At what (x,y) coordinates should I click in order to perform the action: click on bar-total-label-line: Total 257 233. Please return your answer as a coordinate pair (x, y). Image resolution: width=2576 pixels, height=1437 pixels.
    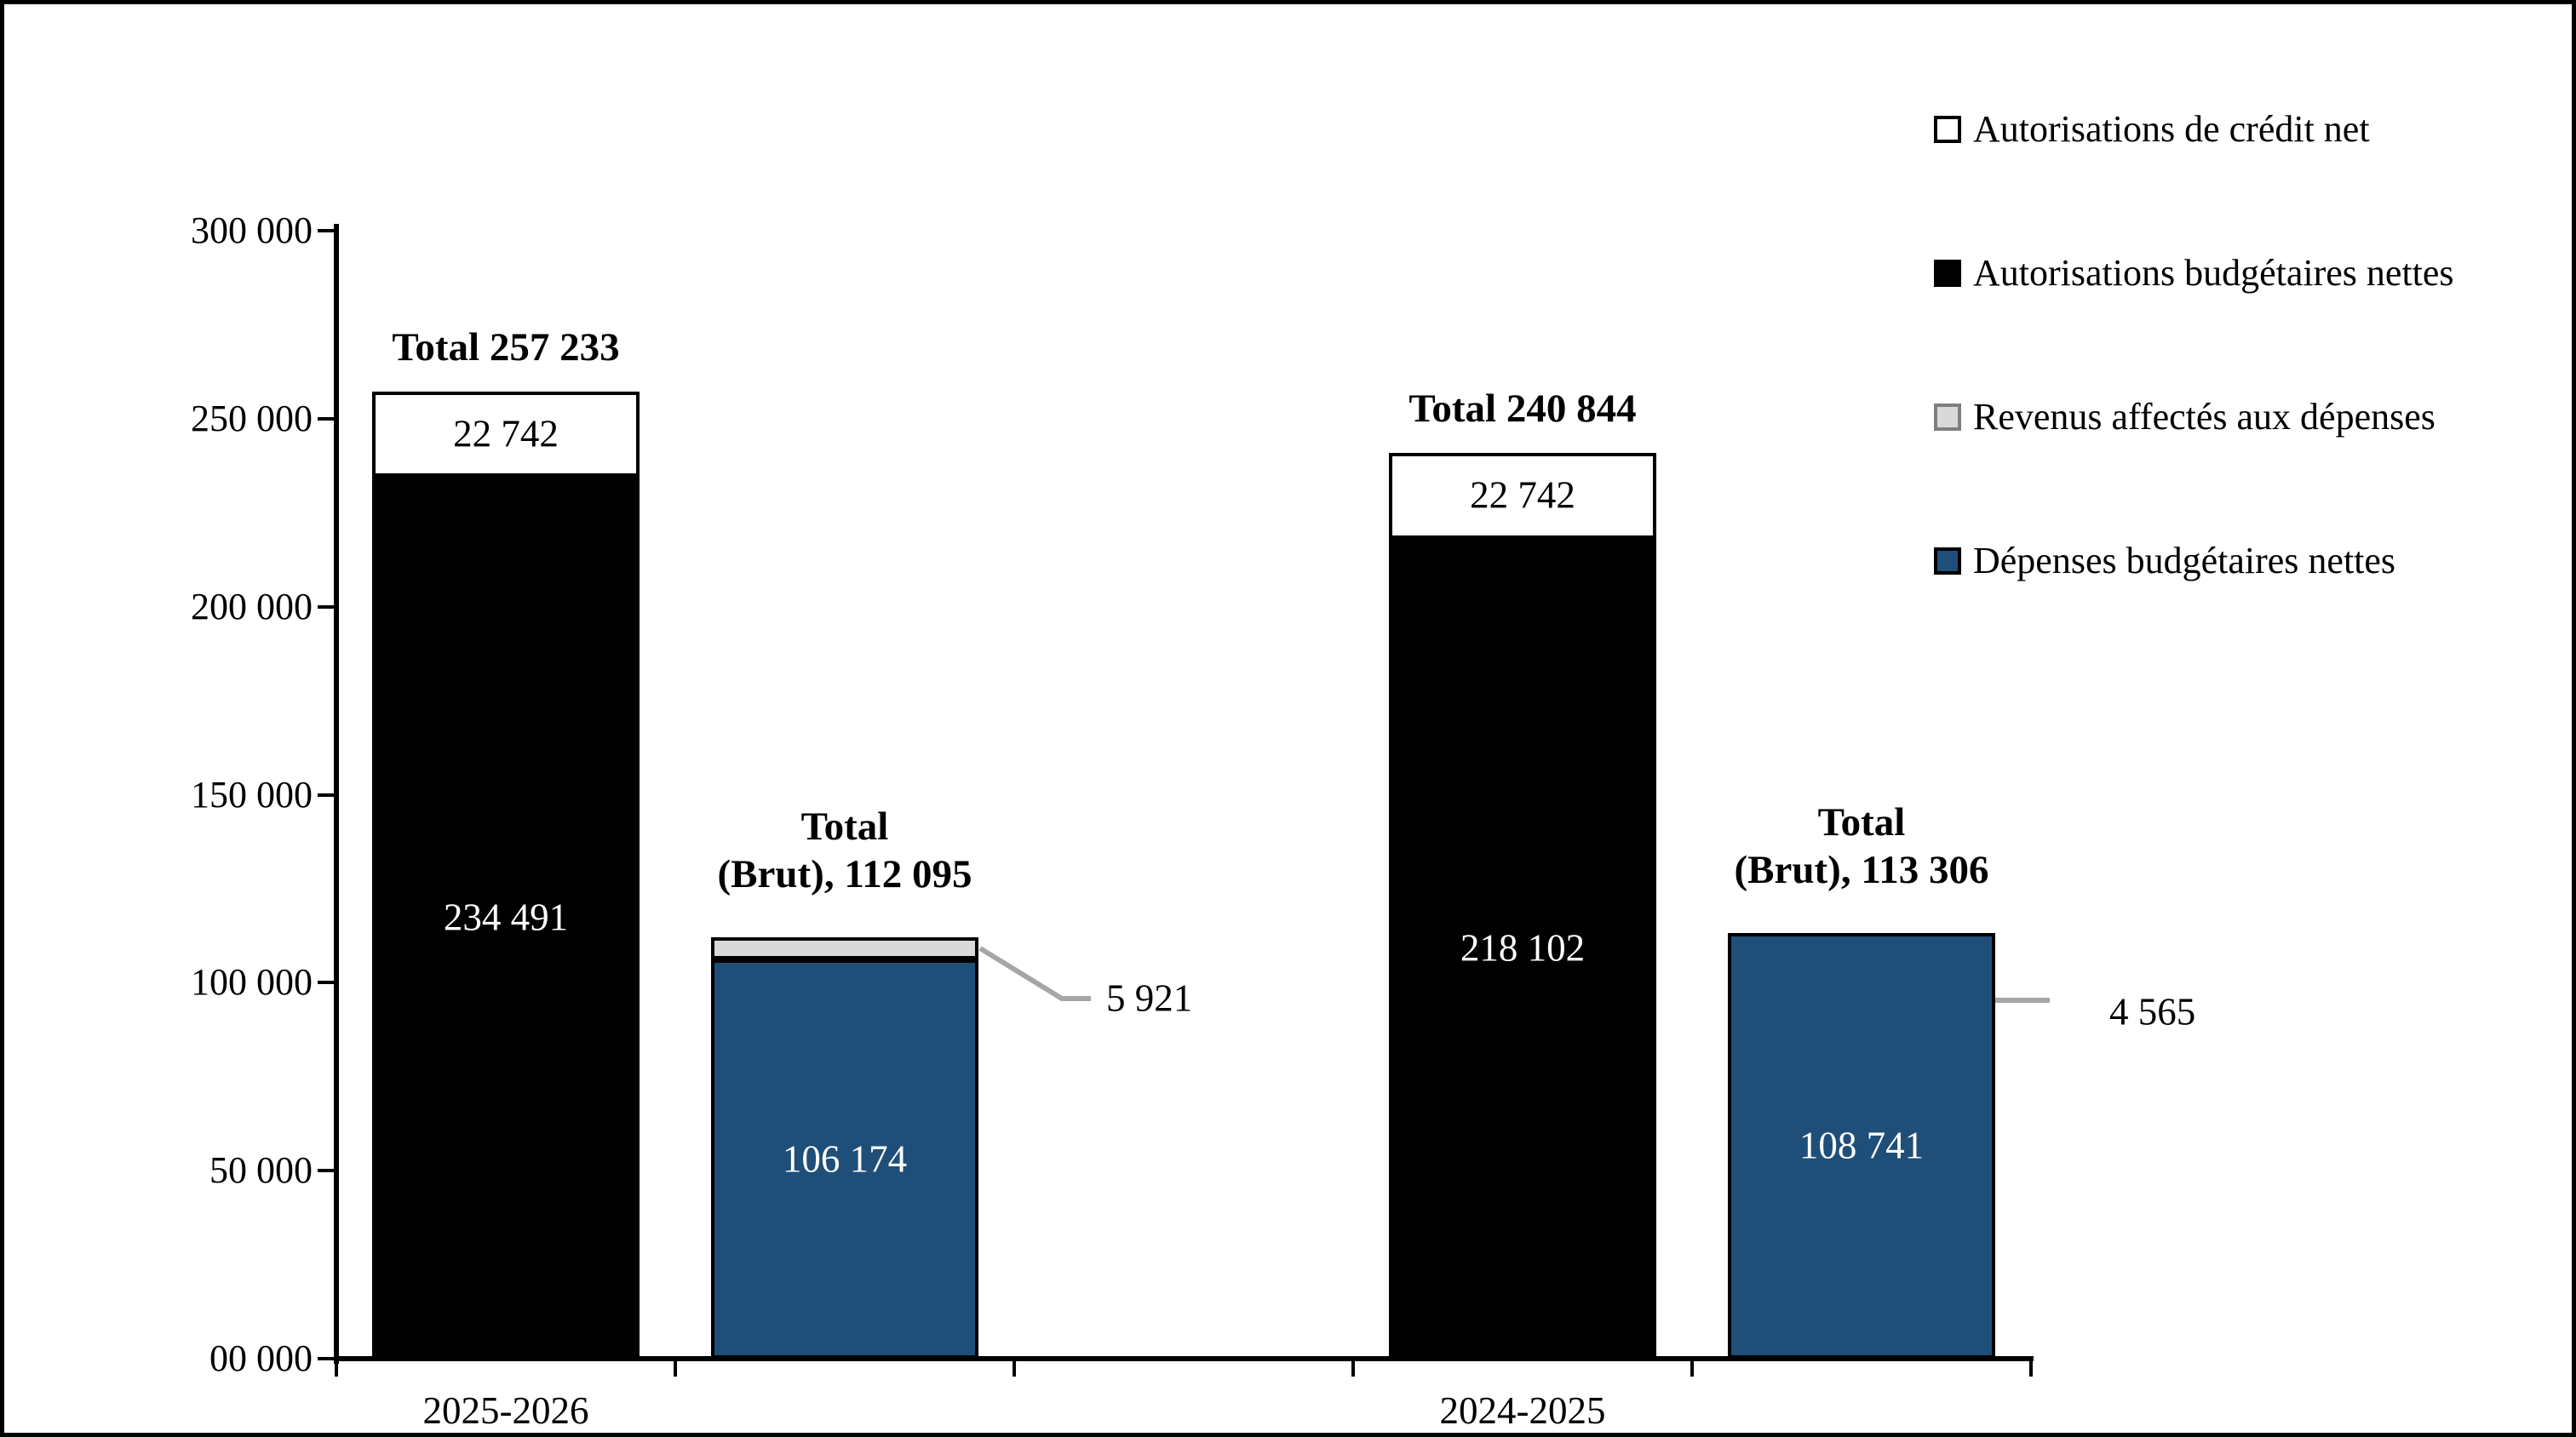
    Looking at the image, I should click on (506, 347).